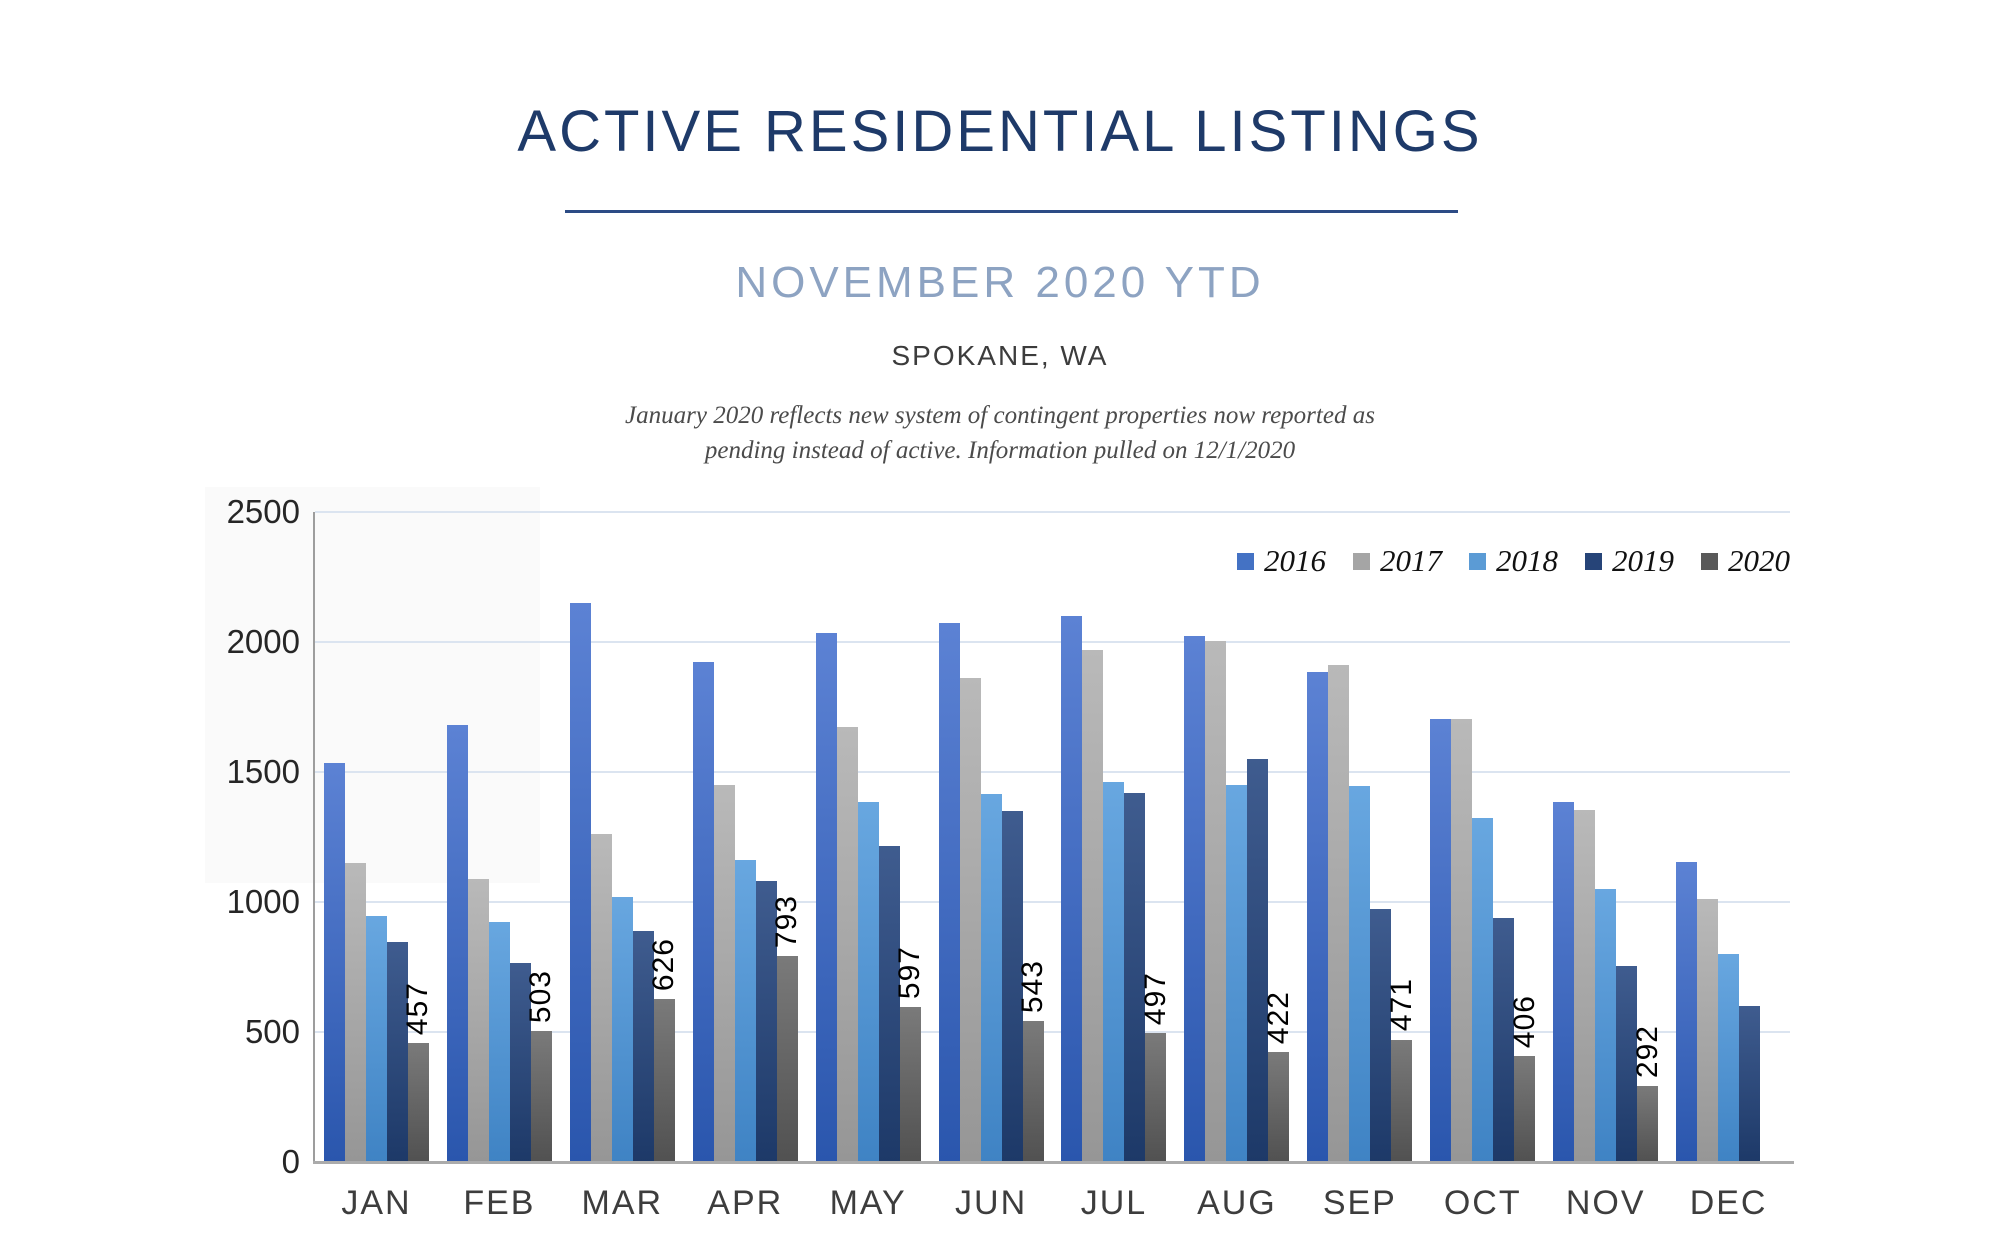  Describe the element at coordinates (766, 1021) in the screenshot. I see `bar-2019-apr` at that location.